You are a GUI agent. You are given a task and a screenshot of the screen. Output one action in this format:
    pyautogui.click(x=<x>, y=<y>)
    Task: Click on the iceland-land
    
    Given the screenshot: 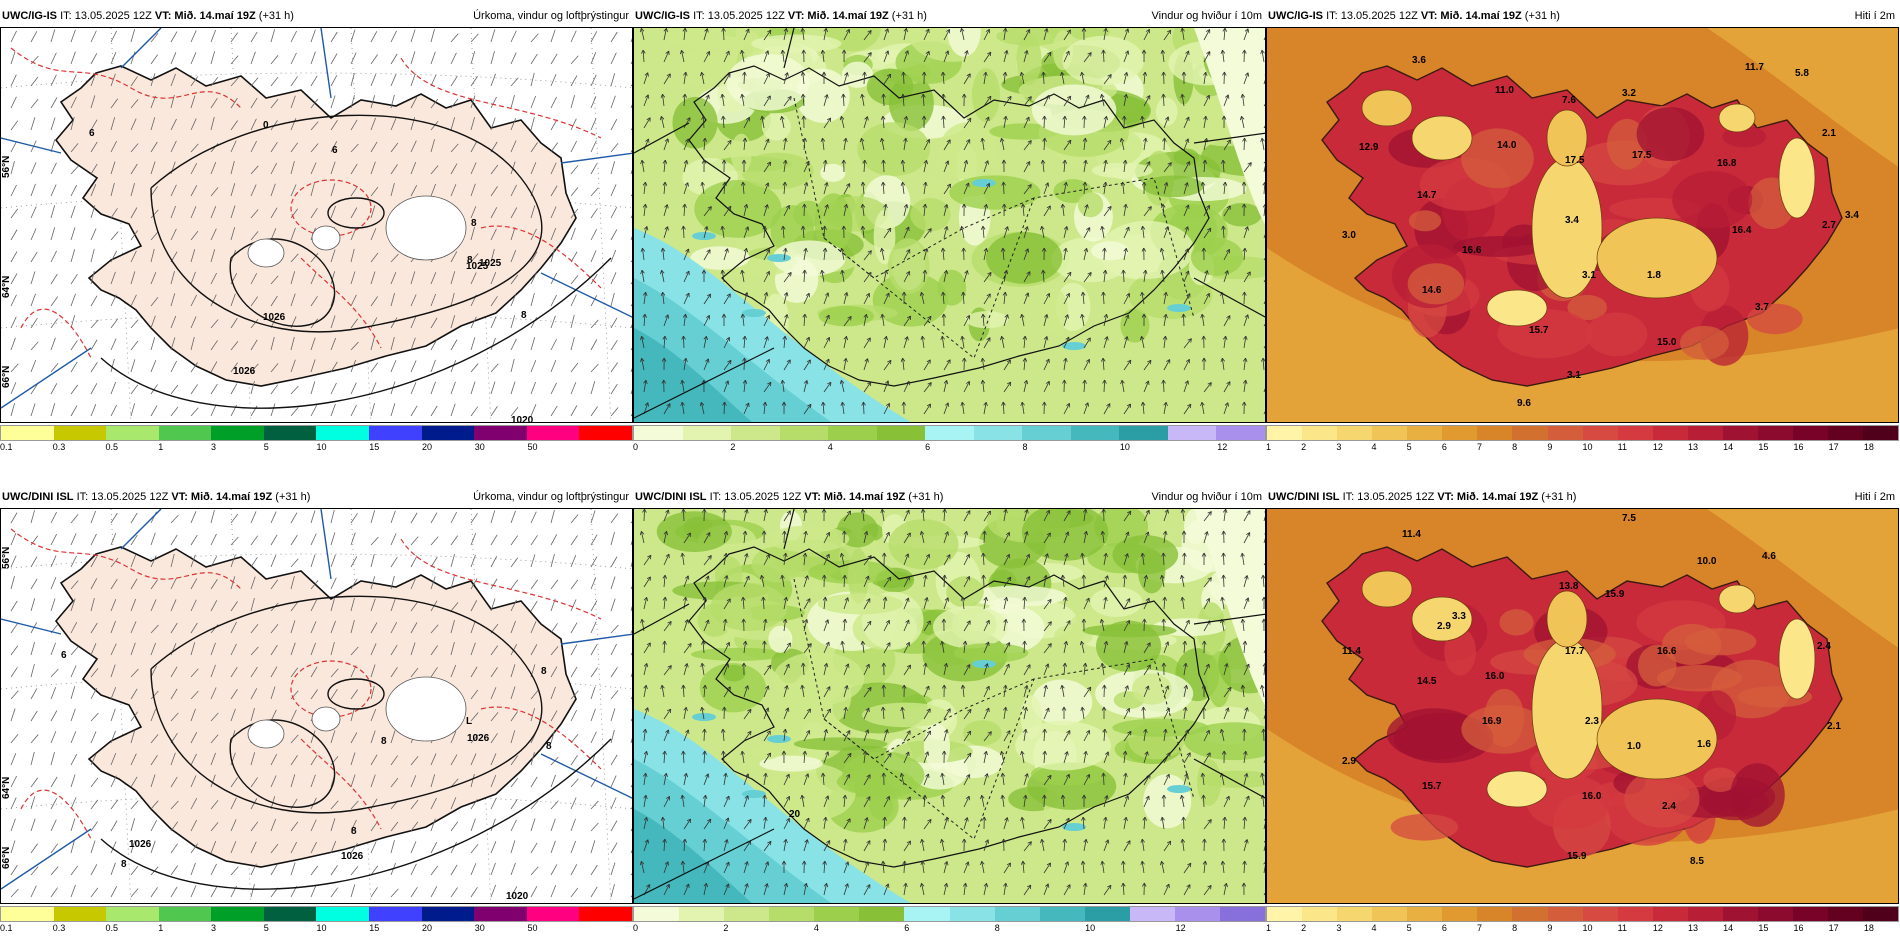 What is the action you would take?
    pyautogui.click(x=315, y=707)
    